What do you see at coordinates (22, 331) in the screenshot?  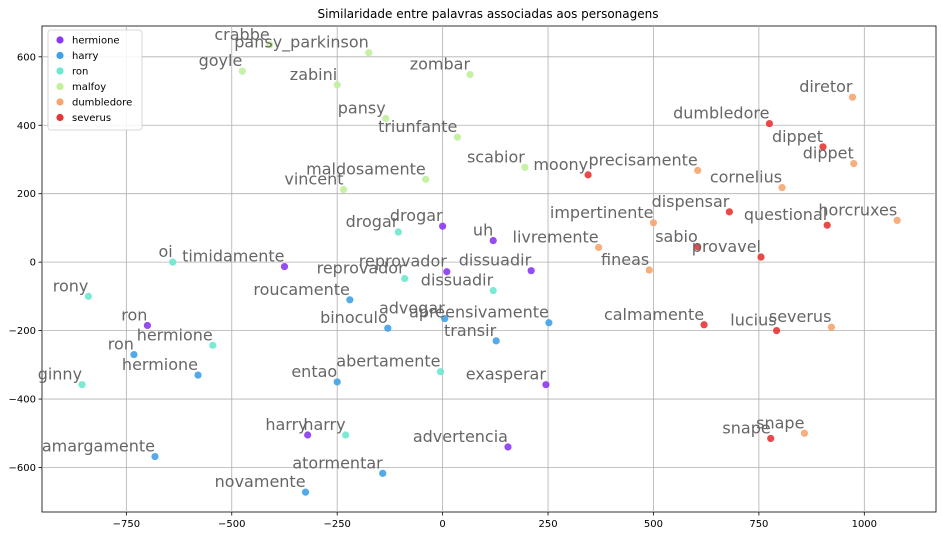 I see `y-tick-label: −200` at bounding box center [22, 331].